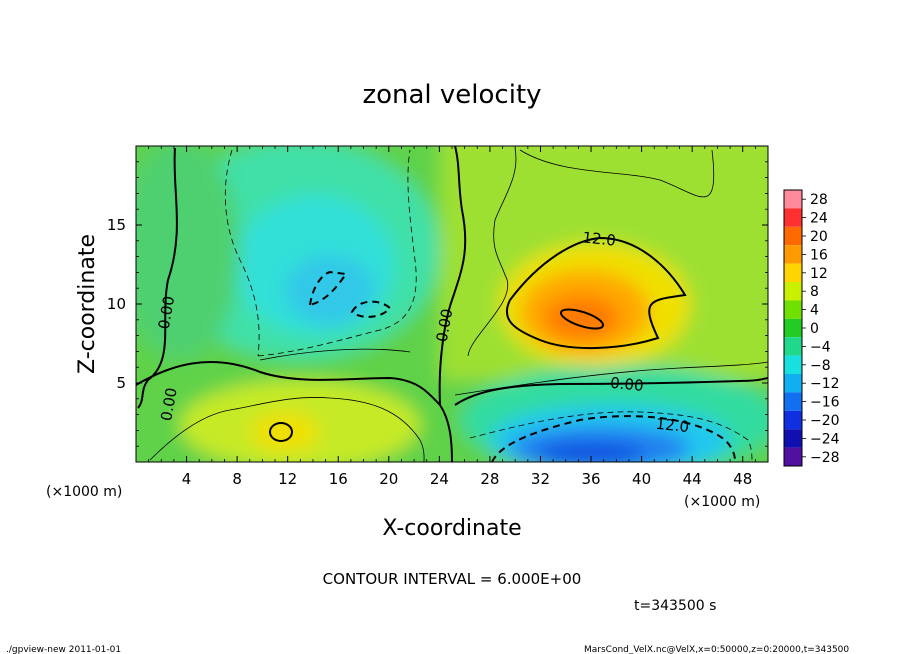 This screenshot has width=904, height=654. What do you see at coordinates (819, 200) in the screenshot?
I see `colorbar-label: 28` at bounding box center [819, 200].